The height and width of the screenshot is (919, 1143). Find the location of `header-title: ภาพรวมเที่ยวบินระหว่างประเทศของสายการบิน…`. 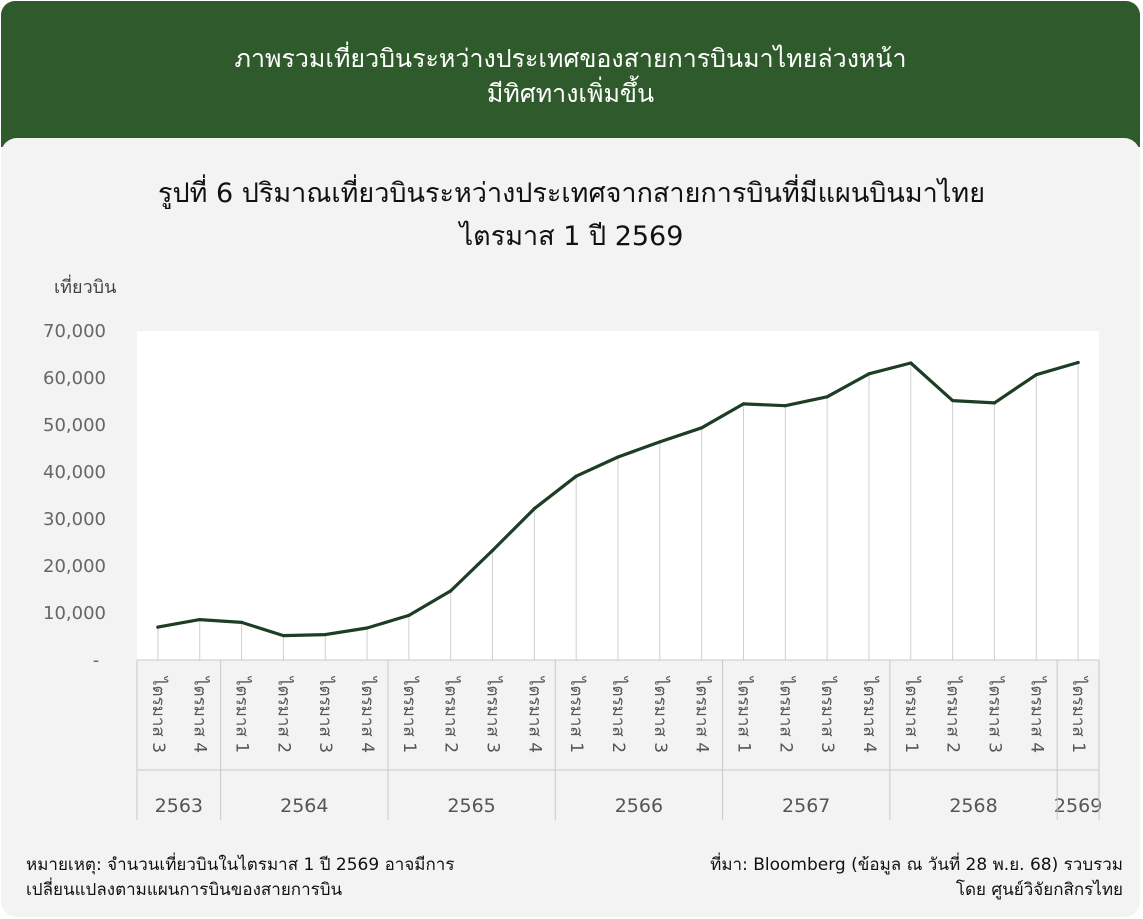

header-title: ภาพรวมเที่ยวบินระหว่างประเทศของสายการบิน… is located at coordinates (570, 76).